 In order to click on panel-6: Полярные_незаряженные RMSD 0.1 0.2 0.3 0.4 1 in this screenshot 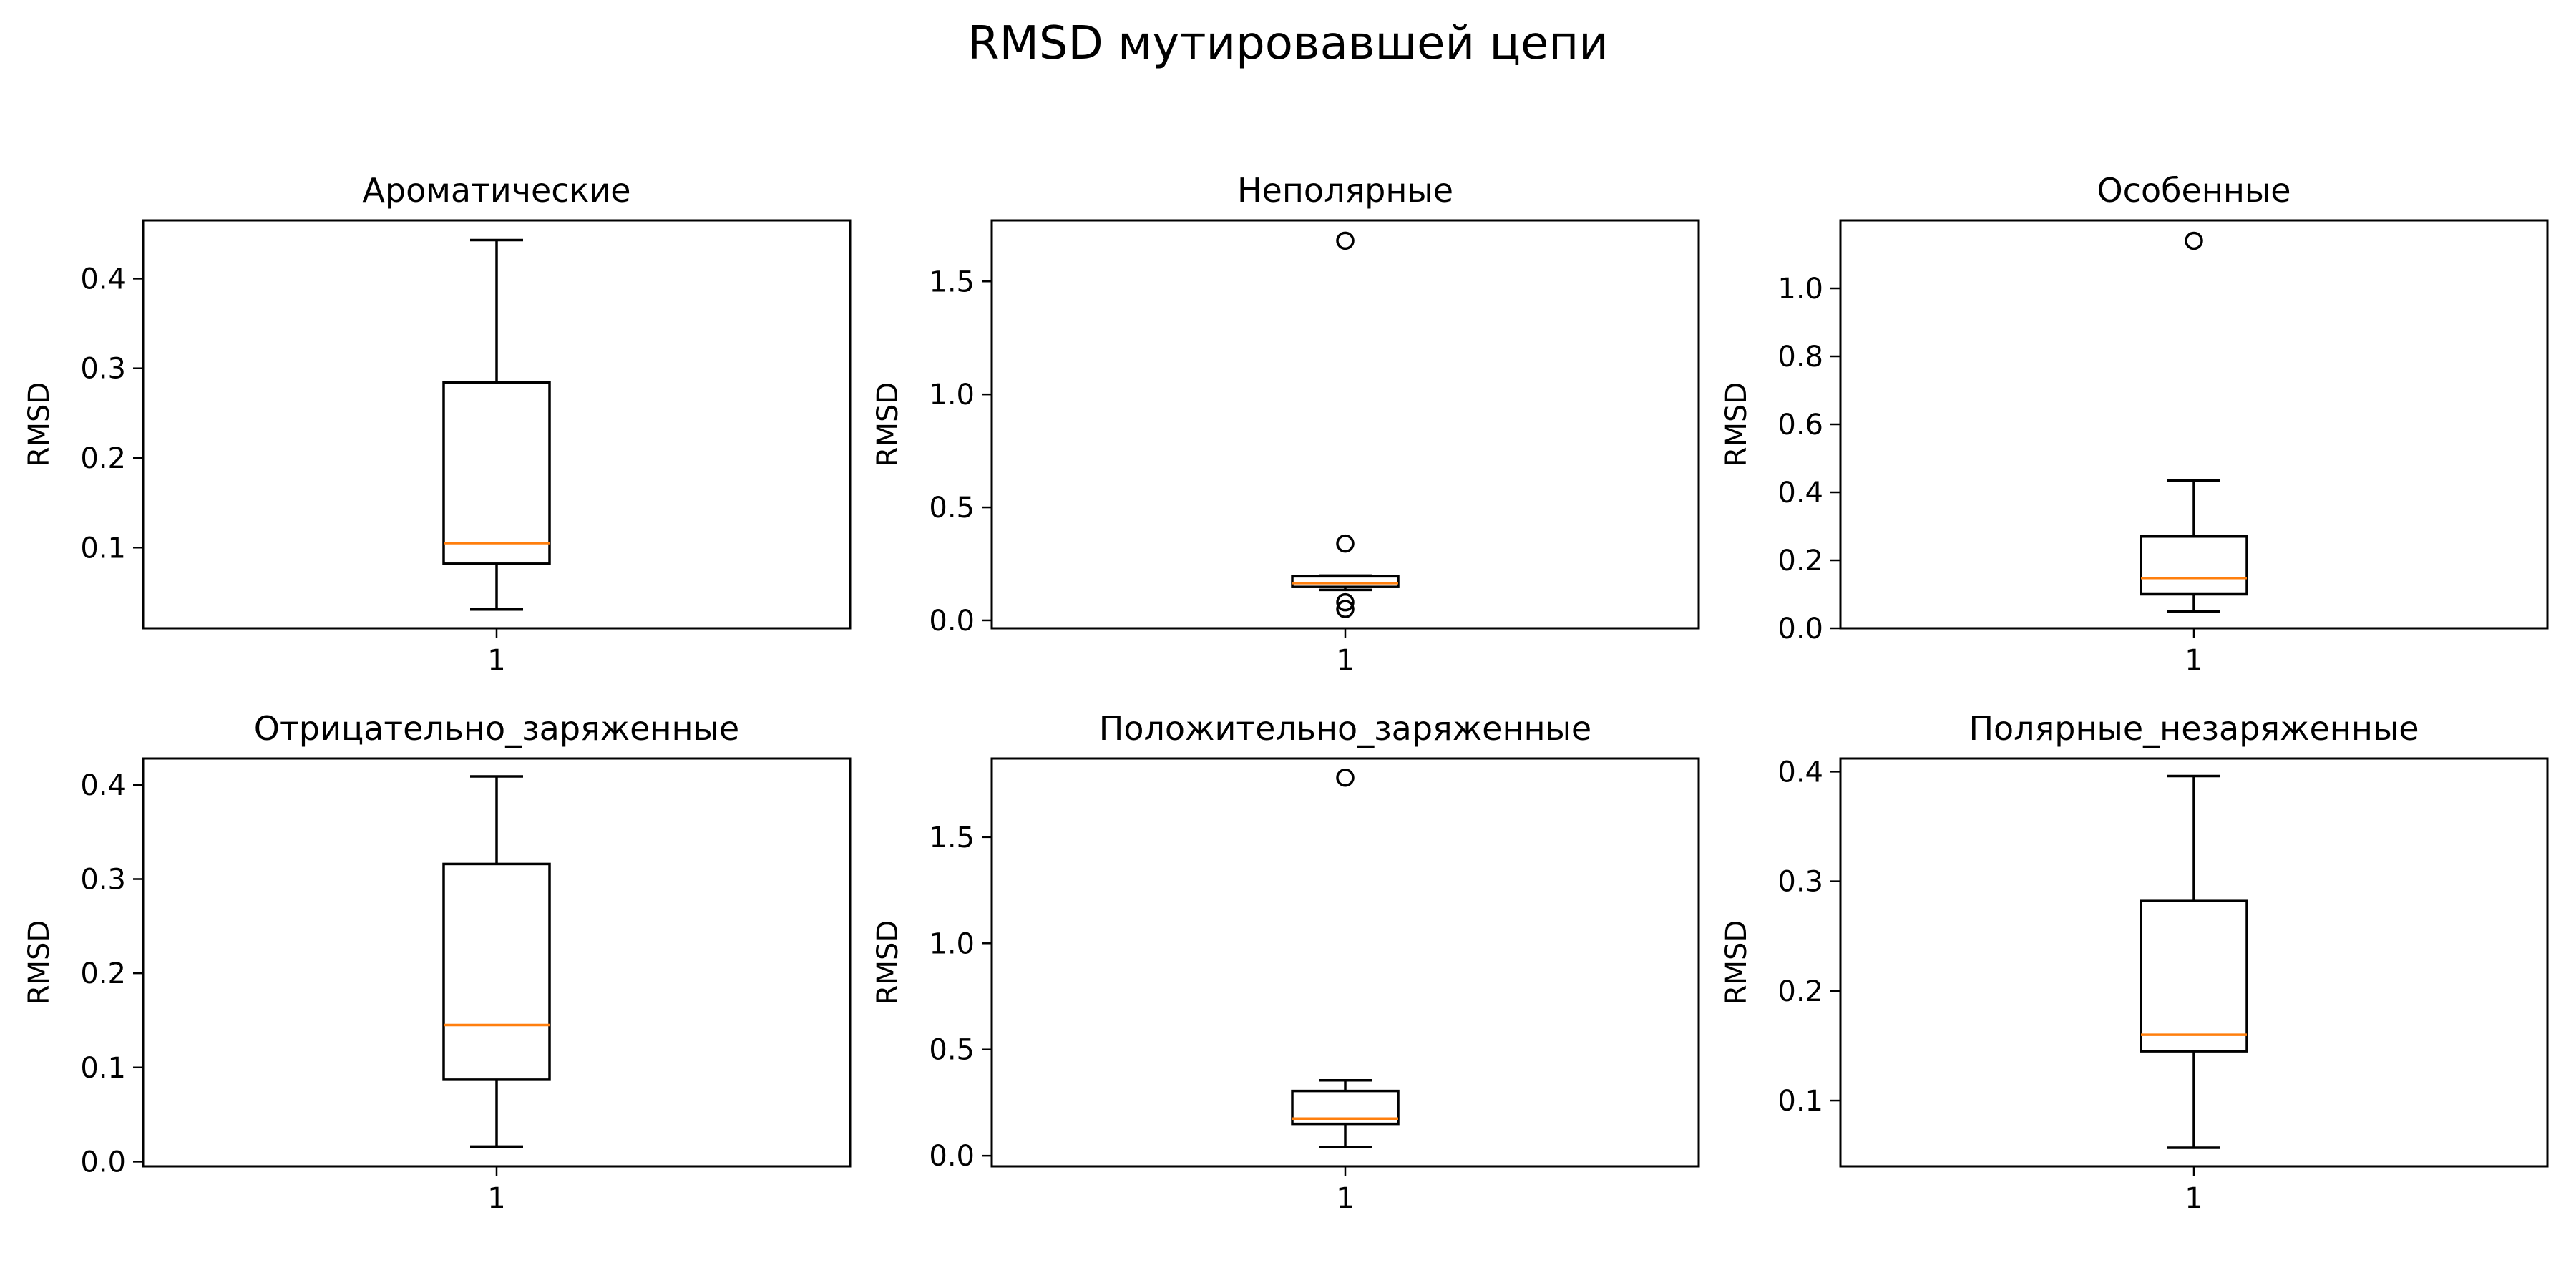, I will do `click(2134, 962)`.